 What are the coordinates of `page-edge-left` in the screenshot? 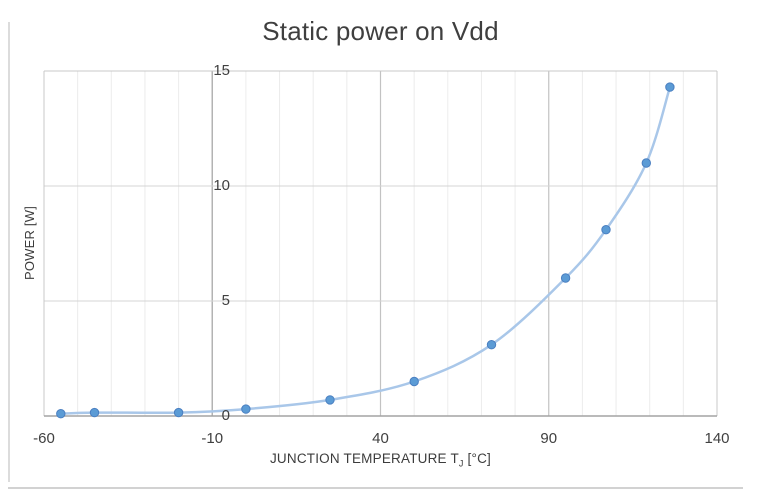 It's located at (9, 252).